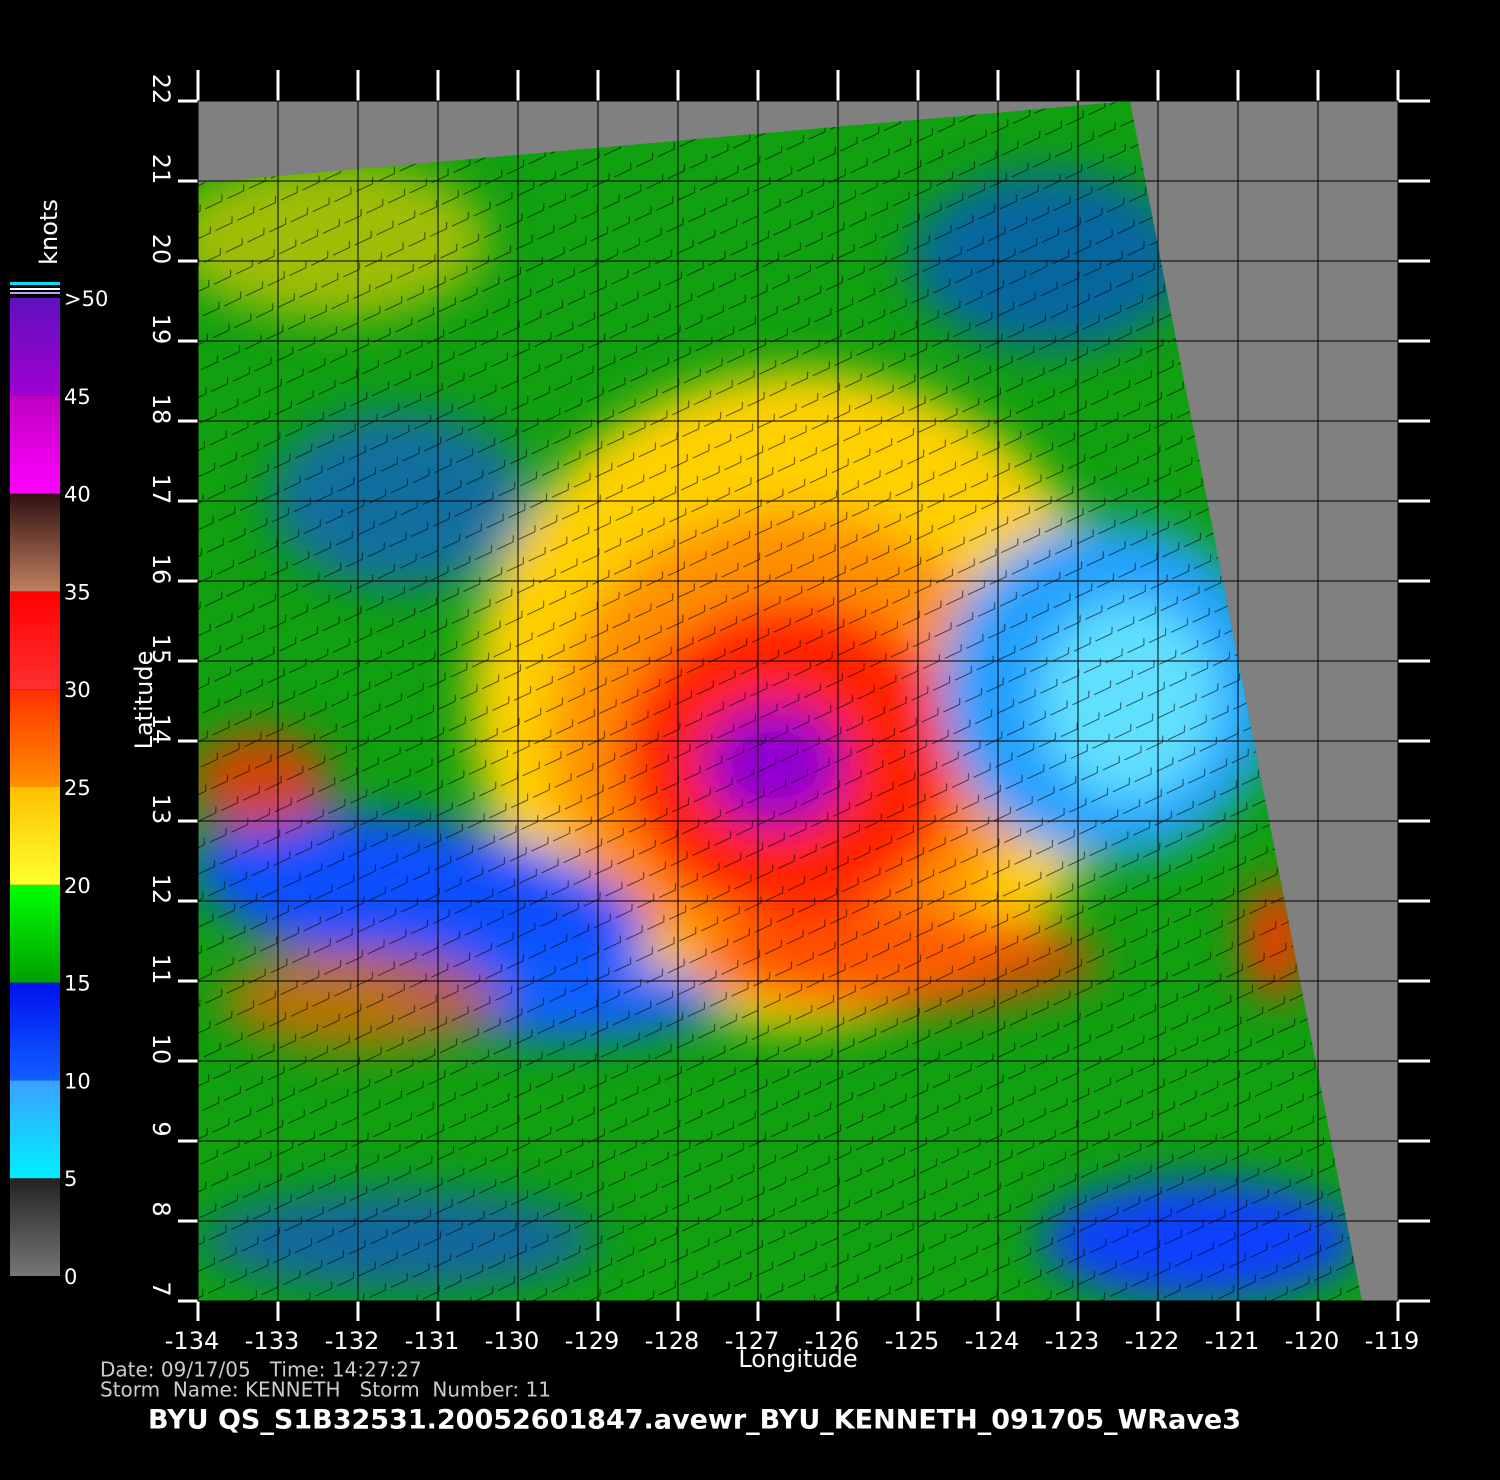  I want to click on y-tick-label: 17, so click(161, 489).